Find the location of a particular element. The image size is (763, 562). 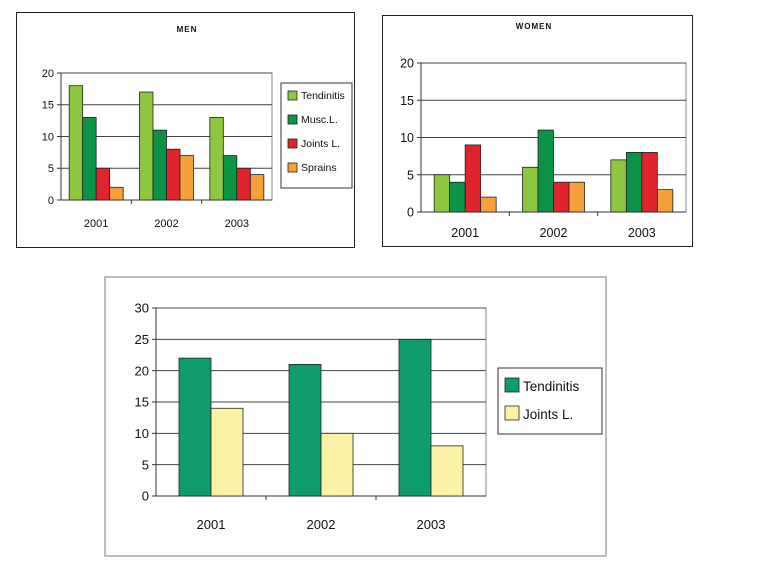

legend-label: Musc.L. is located at coordinates (319, 120).